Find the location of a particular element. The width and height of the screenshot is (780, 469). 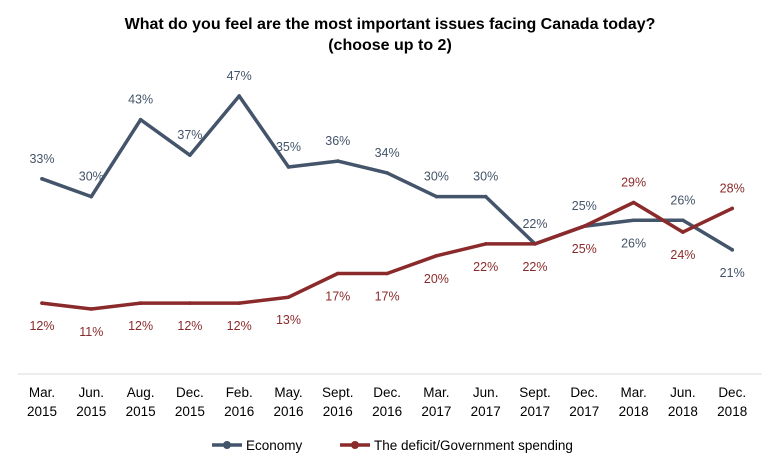

legend-label-economy: Economy is located at coordinates (274, 445).